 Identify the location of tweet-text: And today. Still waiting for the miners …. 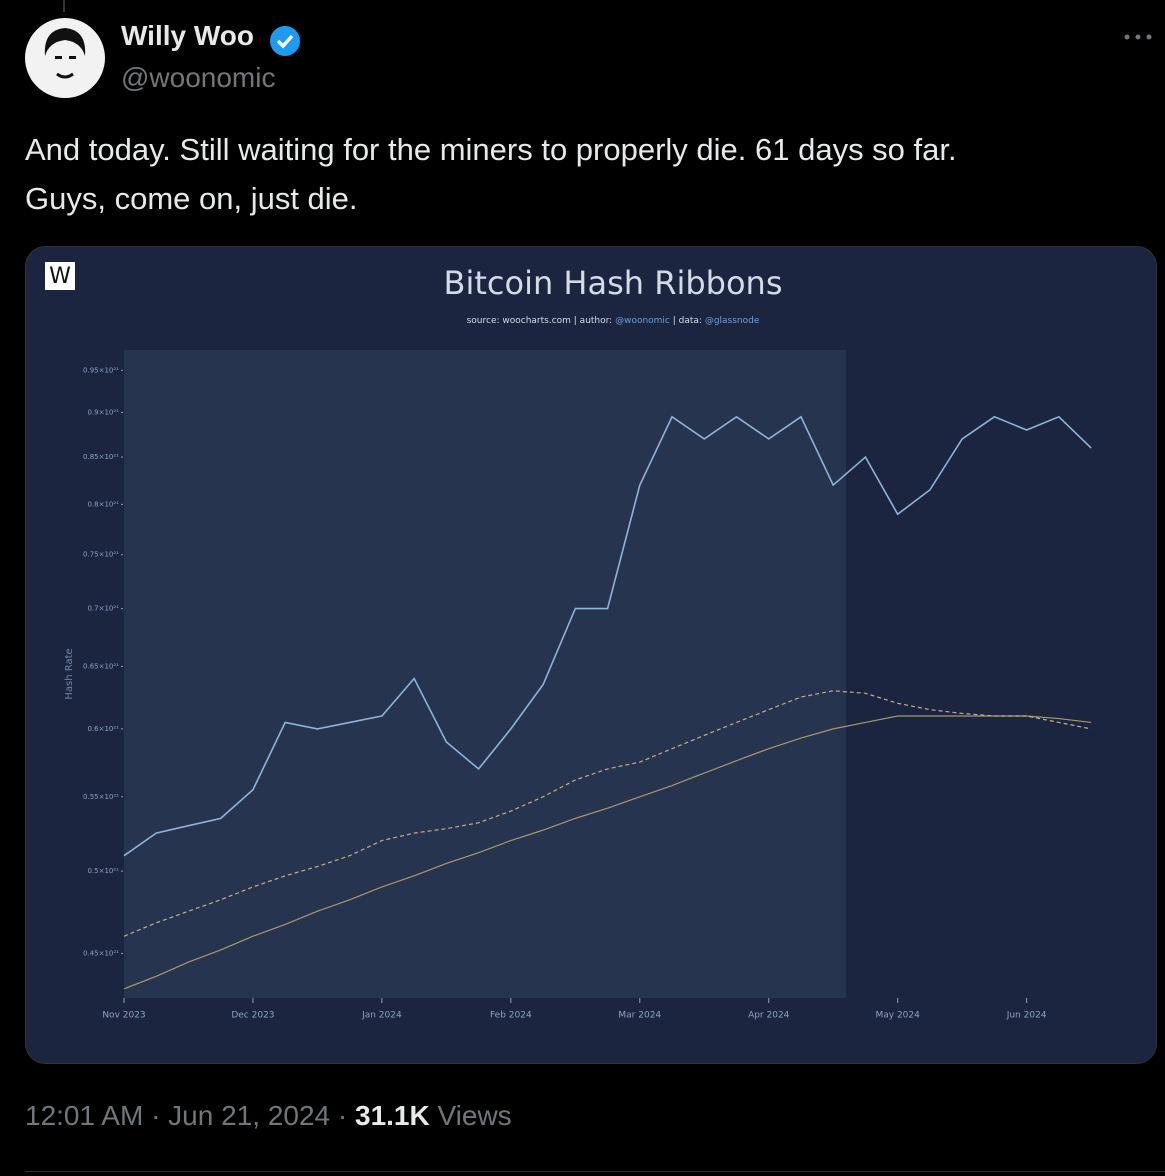
(491, 149).